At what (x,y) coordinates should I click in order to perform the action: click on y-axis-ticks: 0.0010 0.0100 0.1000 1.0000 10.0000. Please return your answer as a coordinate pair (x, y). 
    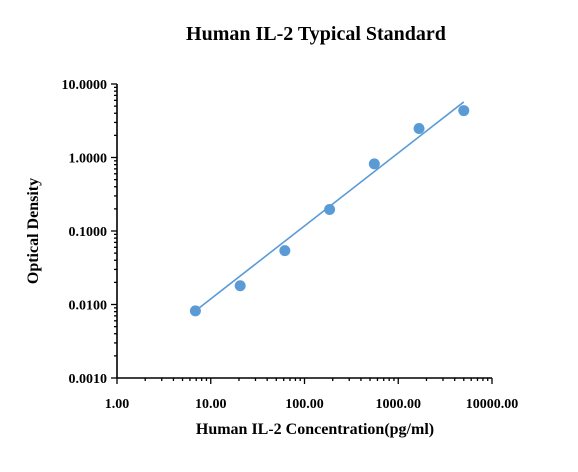
    Looking at the image, I should click on (89, 232).